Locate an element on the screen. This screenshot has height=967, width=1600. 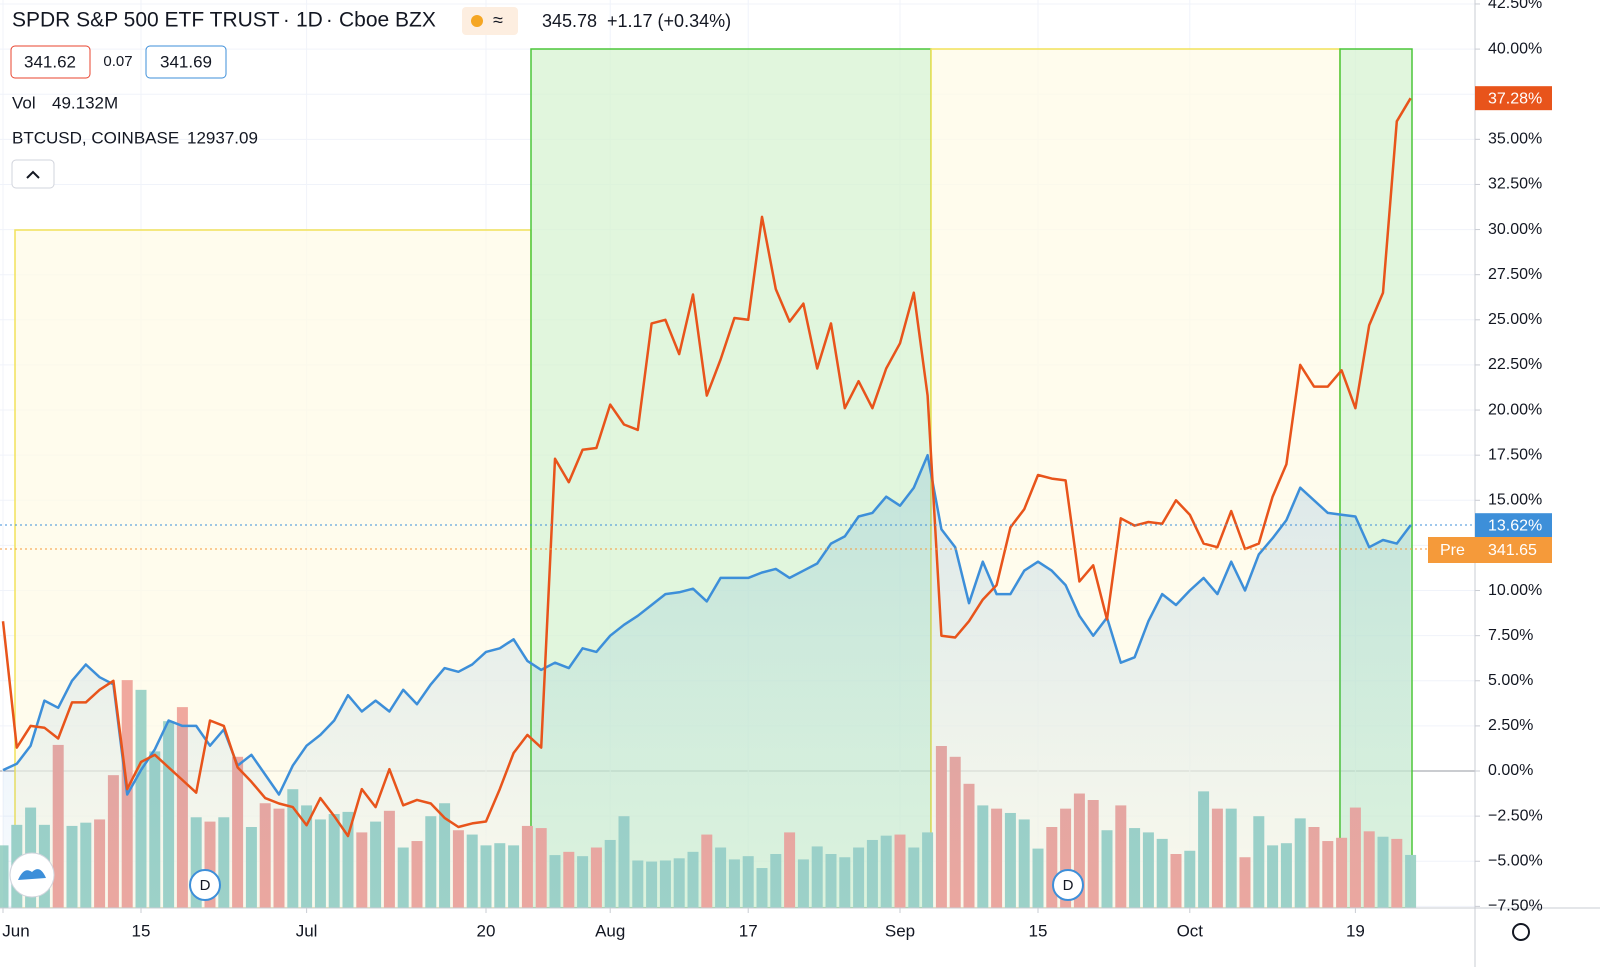
price-axis is located at coordinates (1537, 483).